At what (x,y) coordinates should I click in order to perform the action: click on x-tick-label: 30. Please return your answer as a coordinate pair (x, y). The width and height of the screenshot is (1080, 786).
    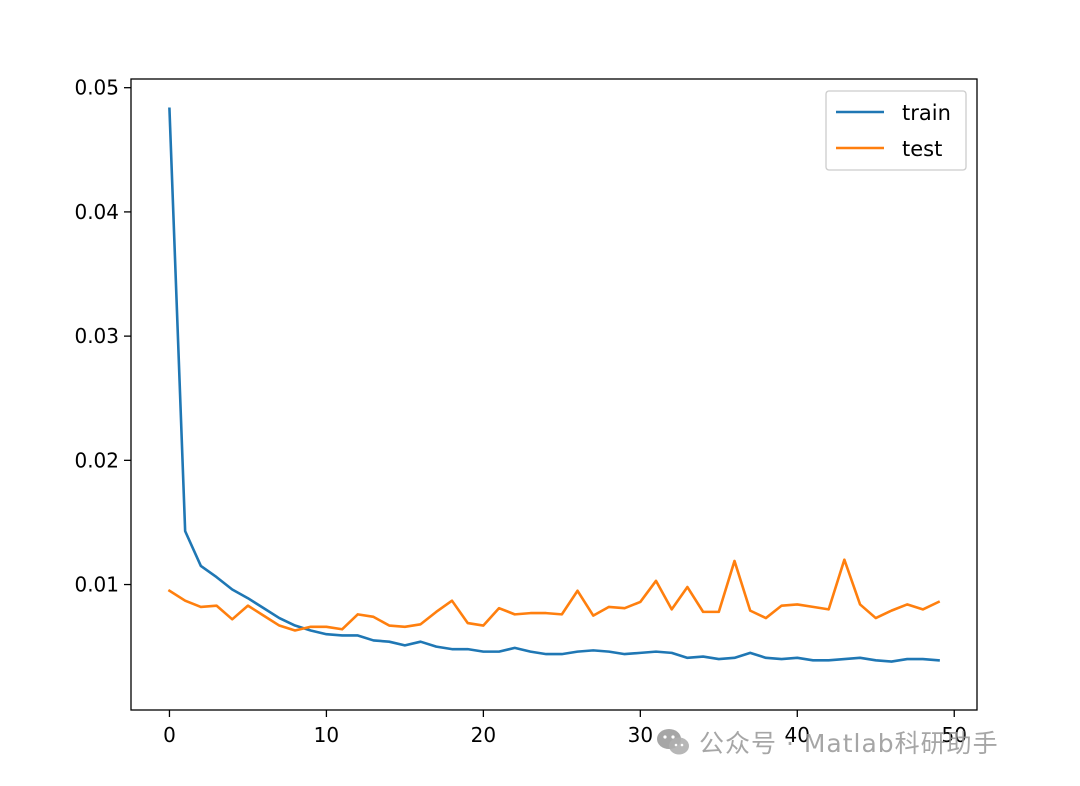
    Looking at the image, I should click on (640, 735).